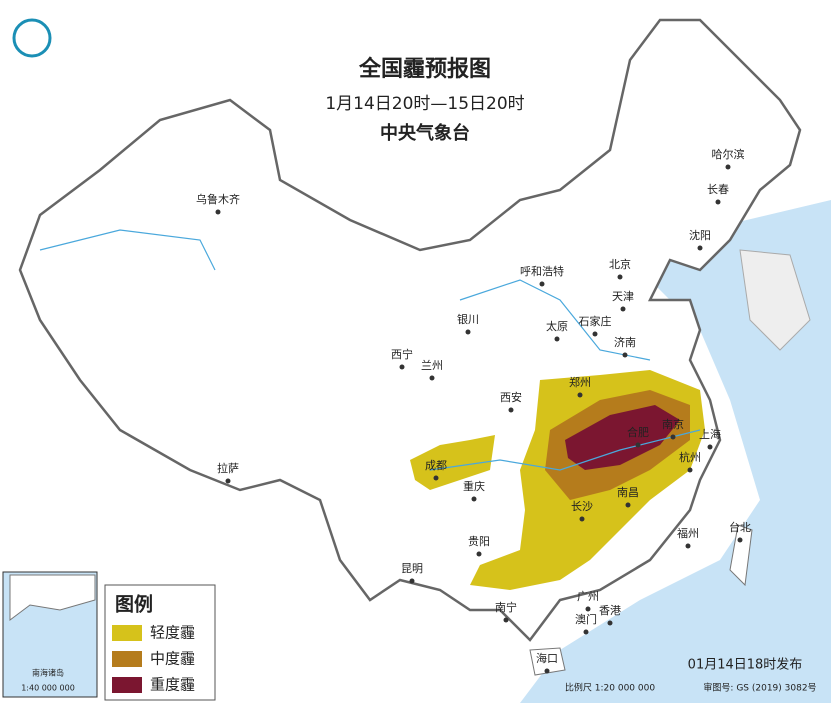 The image size is (831, 707). Describe the element at coordinates (673, 424) in the screenshot. I see `city-label: 南京` at that location.